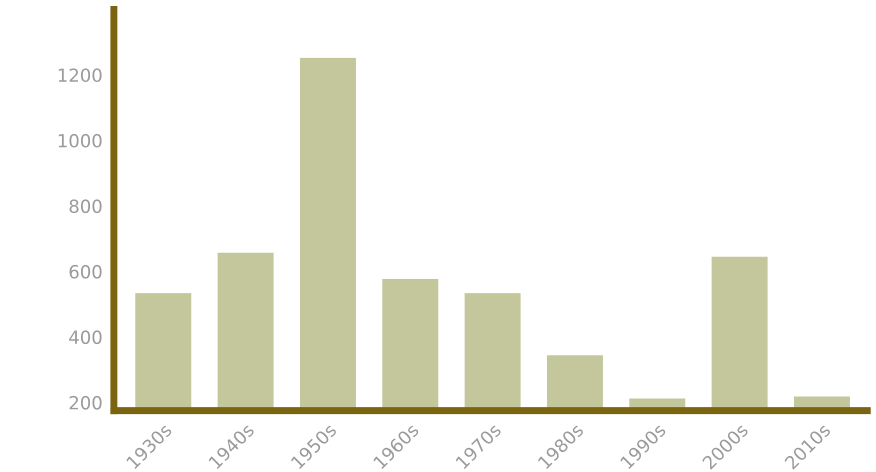  Describe the element at coordinates (86, 403) in the screenshot. I see `y-tick-label: 200` at that location.